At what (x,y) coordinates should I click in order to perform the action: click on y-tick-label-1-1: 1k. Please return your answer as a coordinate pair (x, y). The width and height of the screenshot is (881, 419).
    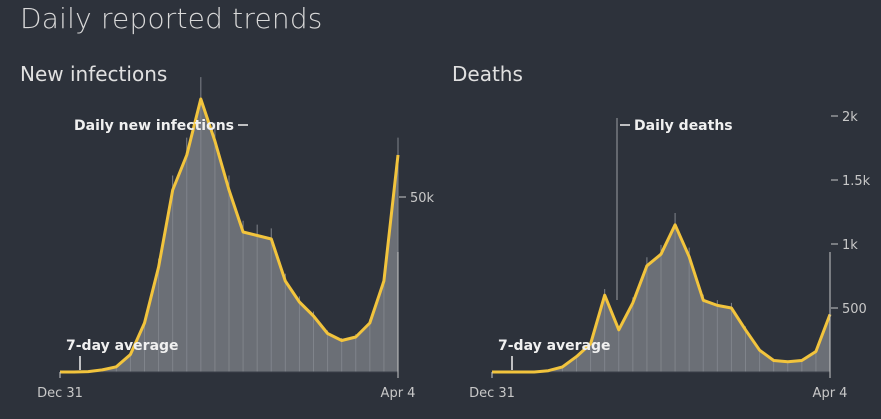
    Looking at the image, I should click on (850, 245).